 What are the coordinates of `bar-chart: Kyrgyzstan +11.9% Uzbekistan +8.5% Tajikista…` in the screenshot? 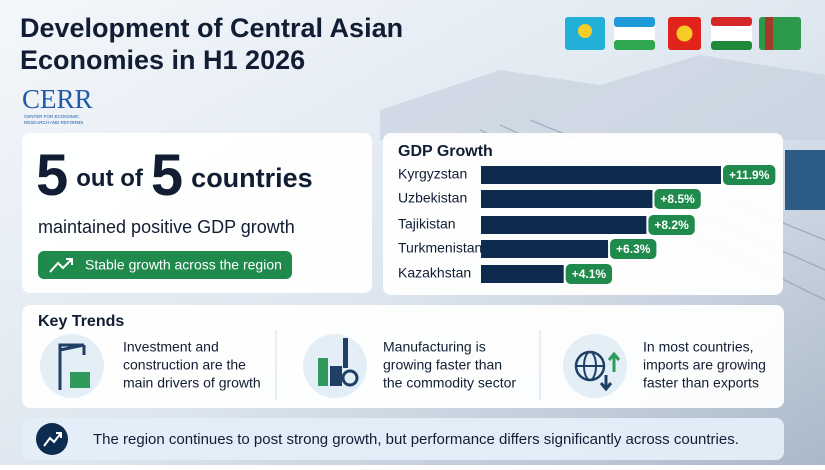 It's located at (587, 224).